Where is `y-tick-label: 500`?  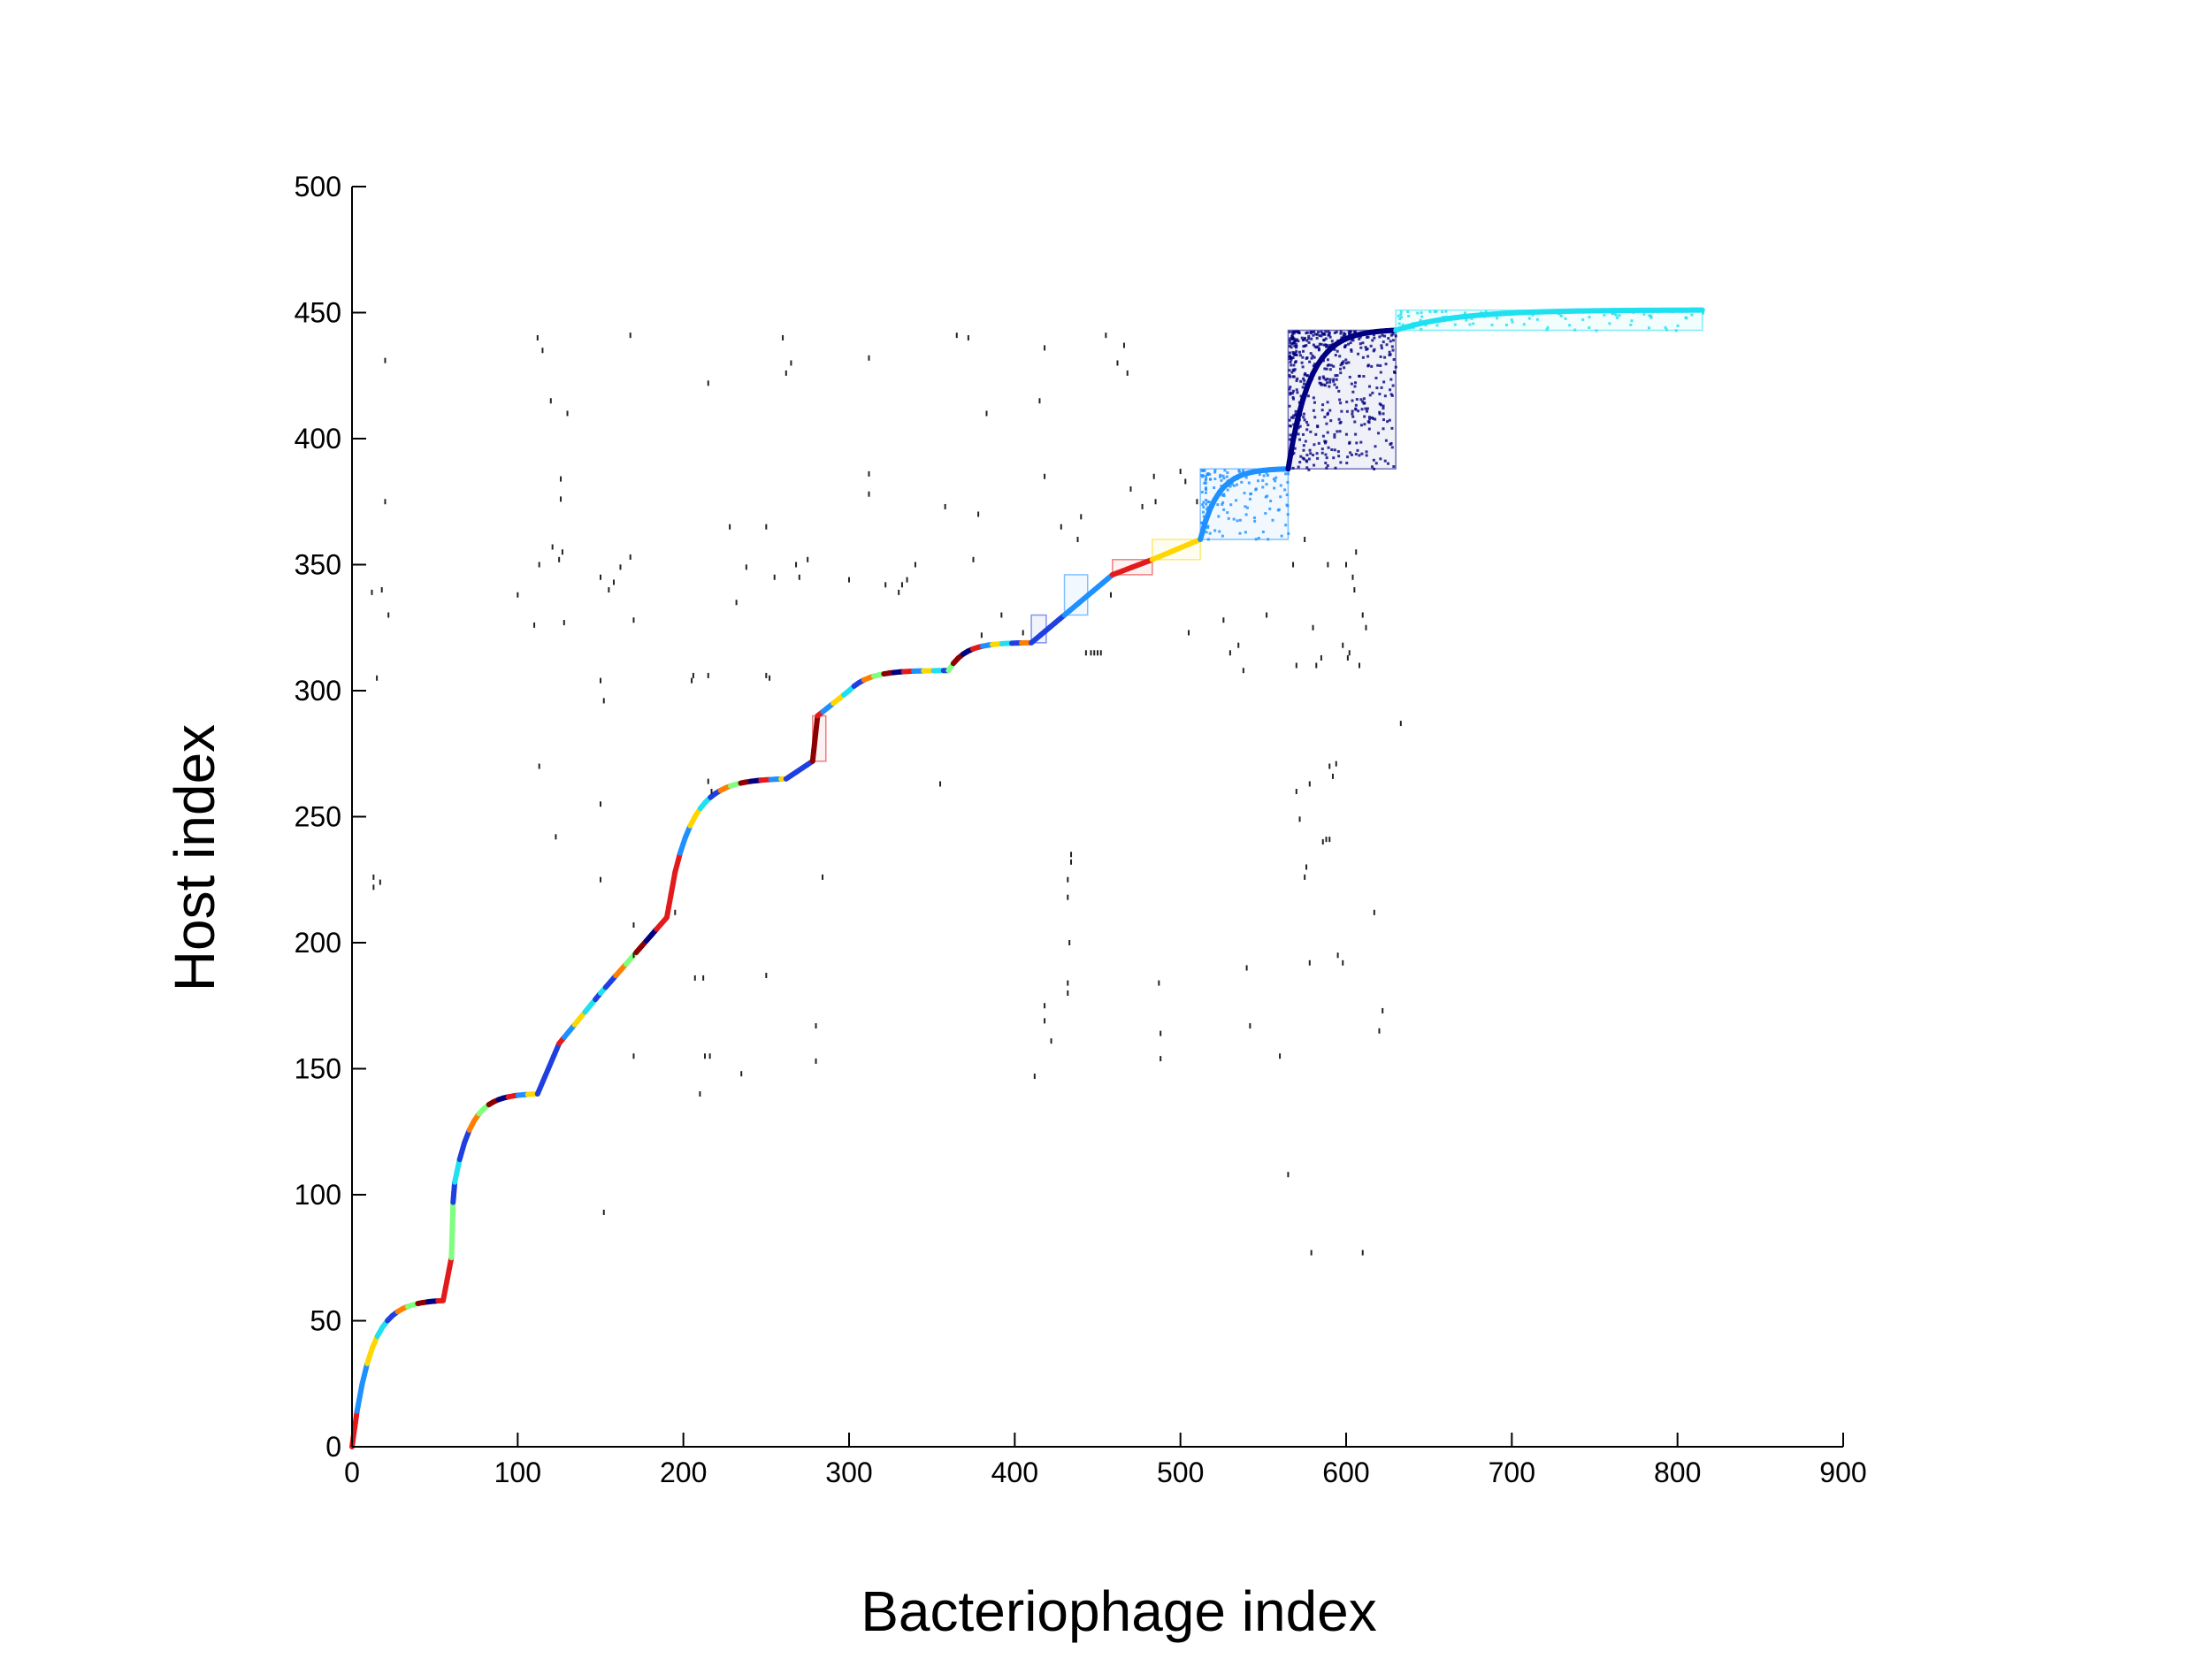
y-tick-label: 500 is located at coordinates (318, 187).